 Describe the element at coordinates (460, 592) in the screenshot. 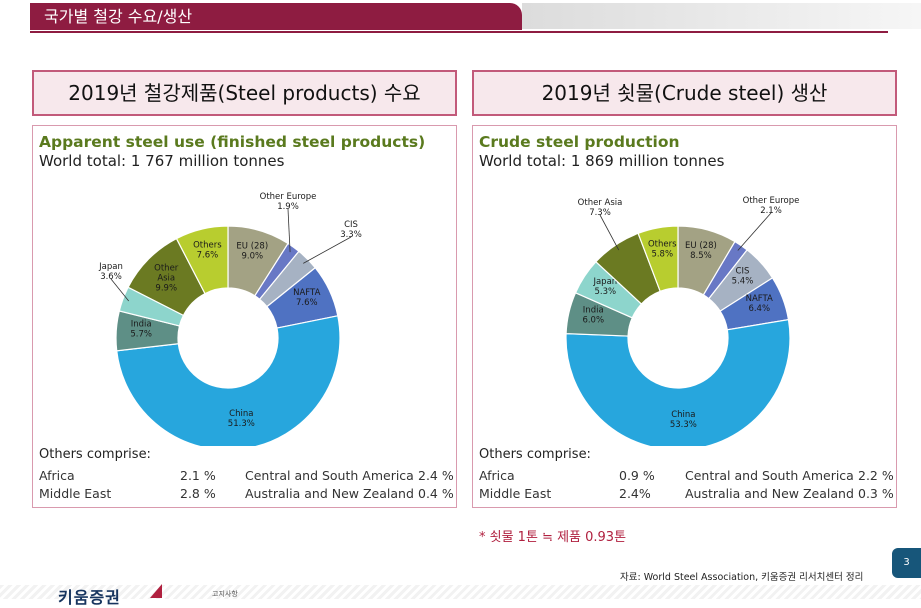

I see `footer-stripe` at that location.